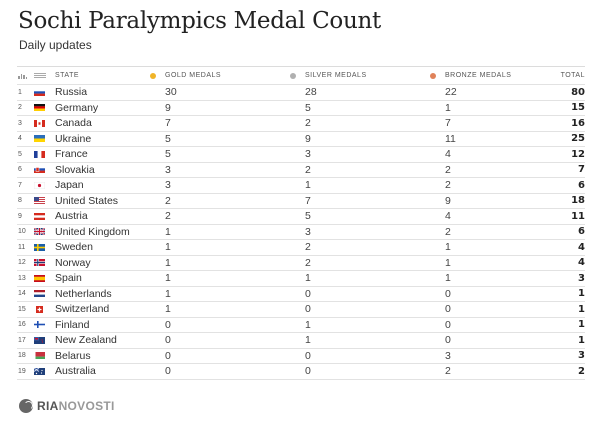 The height and width of the screenshot is (426, 600). What do you see at coordinates (39, 294) in the screenshot?
I see `netherlands-flag-icon` at bounding box center [39, 294].